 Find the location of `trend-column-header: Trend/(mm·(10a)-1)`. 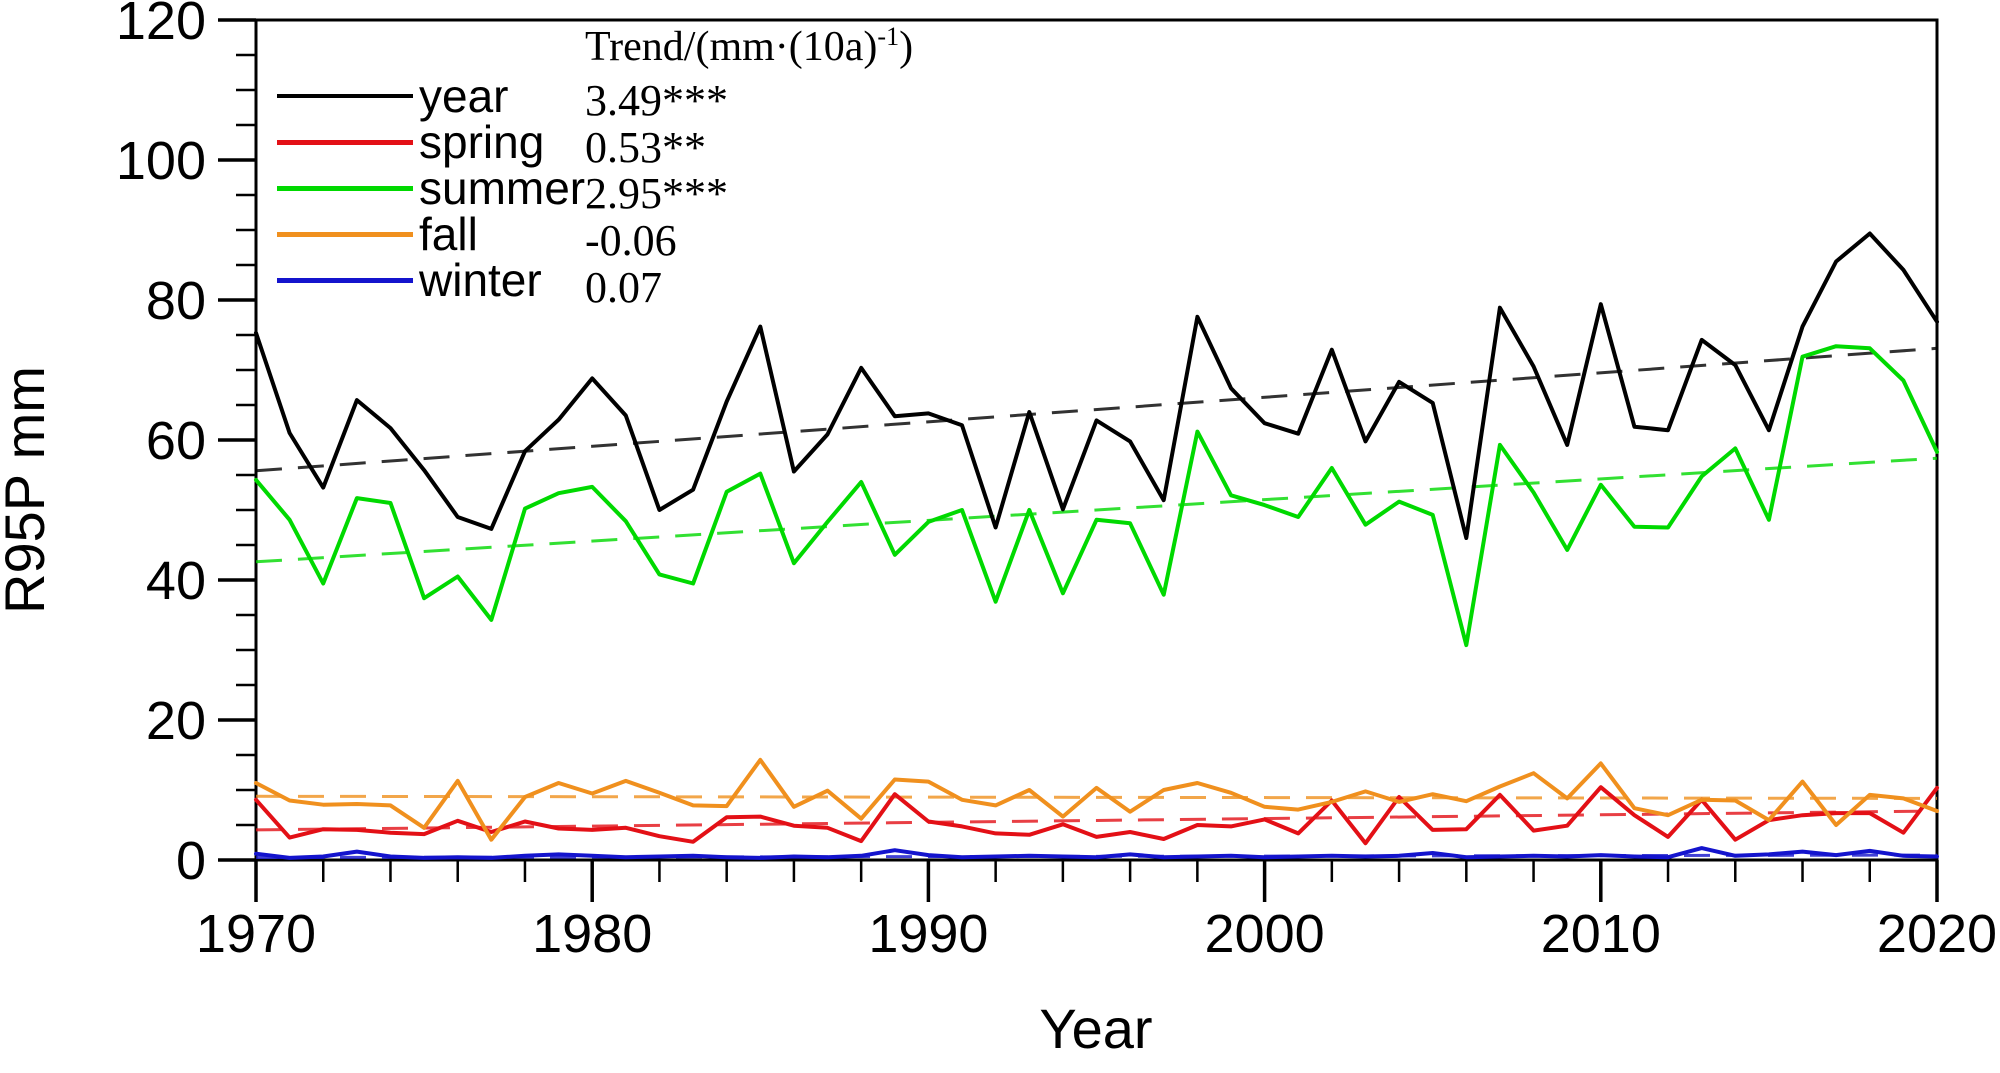

trend-column-header: Trend/(mm·(10a)-1) is located at coordinates (749, 46).